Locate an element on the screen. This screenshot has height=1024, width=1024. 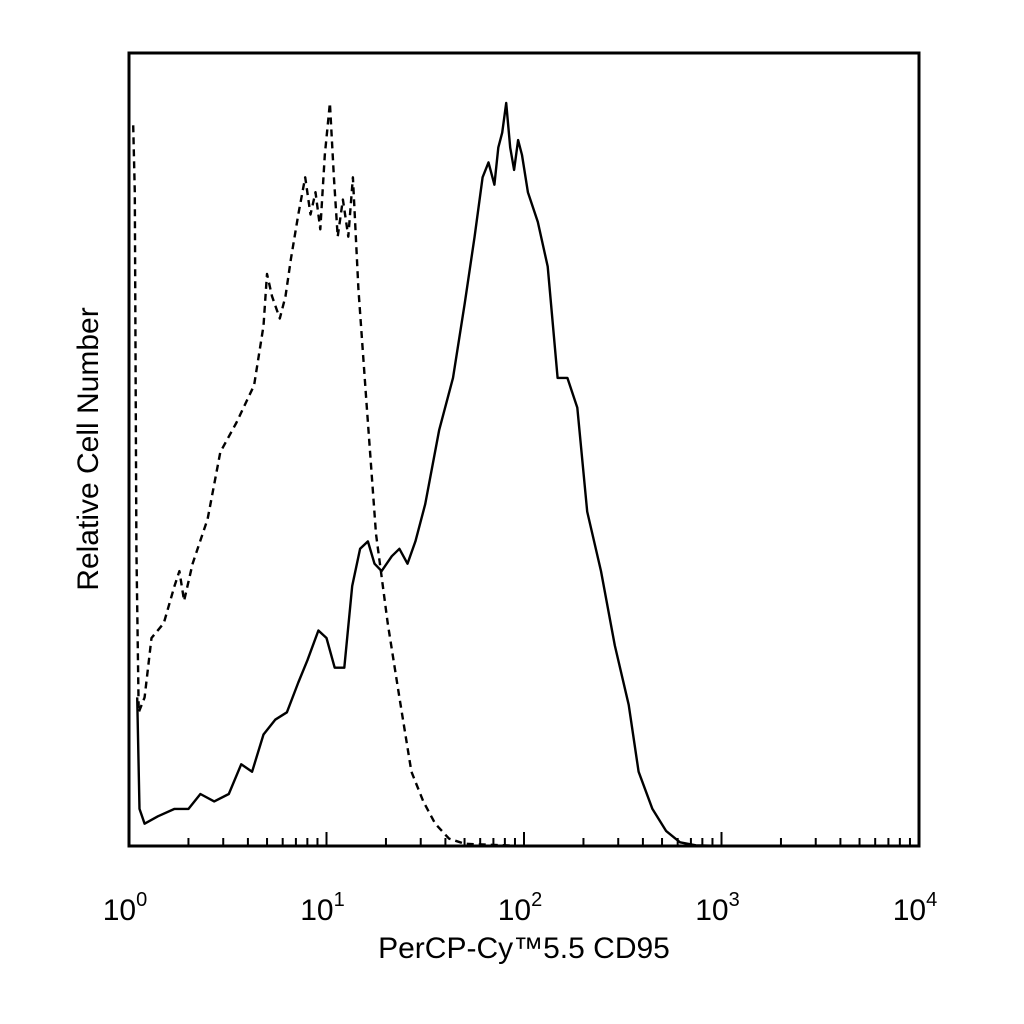
x-tick-label: 10⁴ is located at coordinates (915, 908).